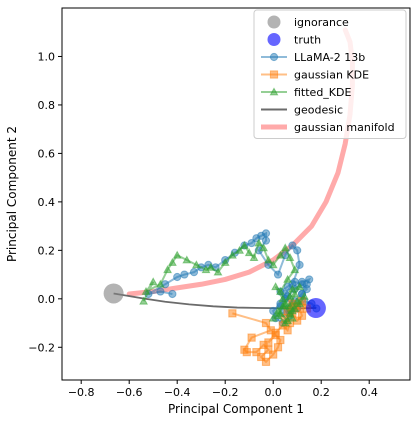  I want to click on x-axis: −0.8 −0.6 −0.4 −0.2 0.0 0.2 0.4, so click(223, 389).